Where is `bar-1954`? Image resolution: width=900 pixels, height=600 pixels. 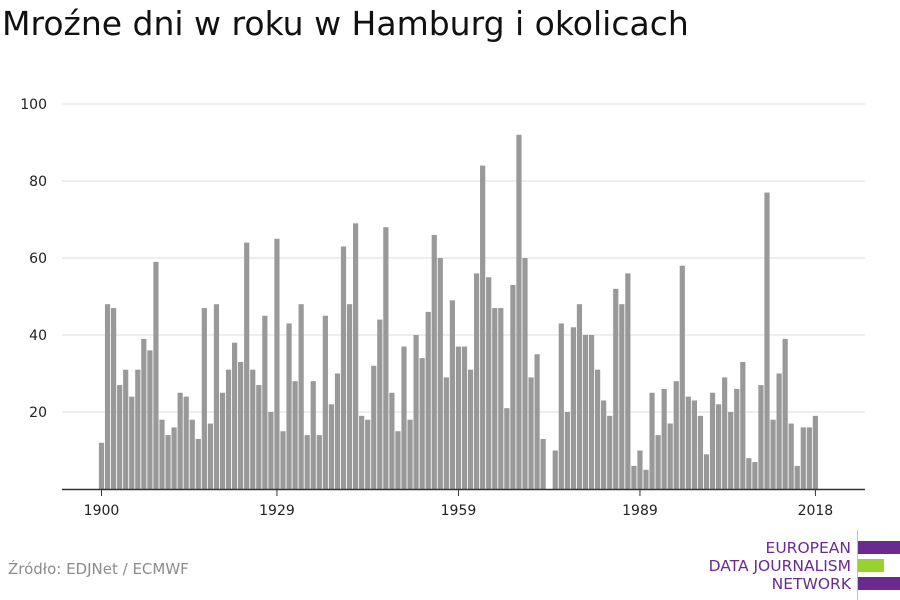 bar-1954 is located at coordinates (428, 400).